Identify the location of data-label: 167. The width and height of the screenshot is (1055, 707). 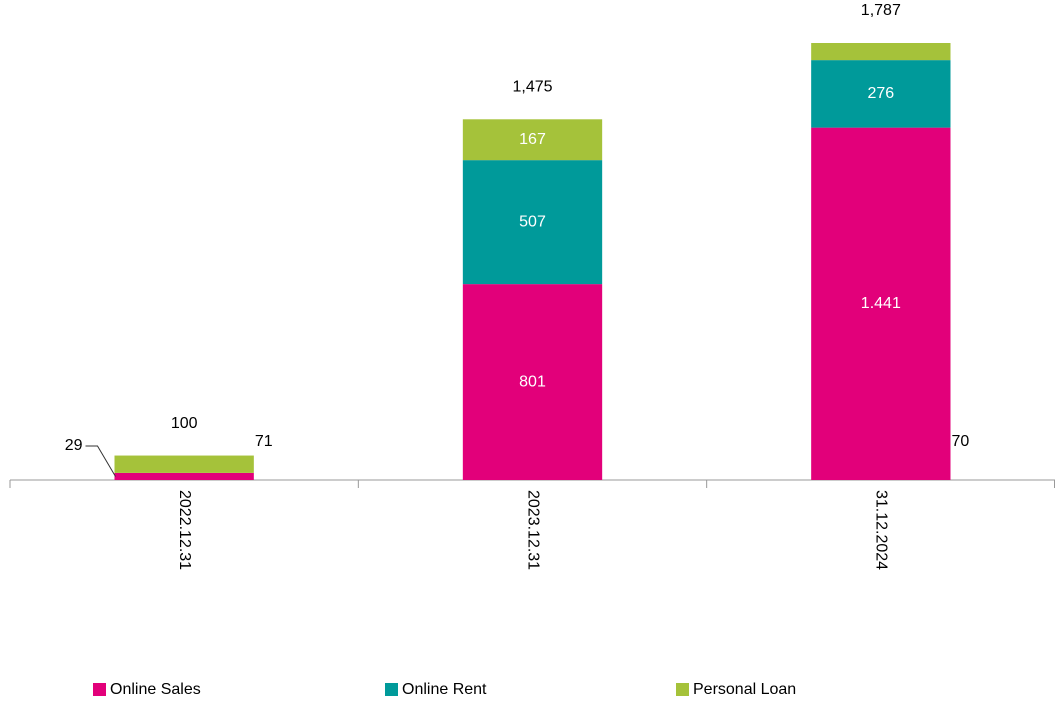
(532, 139).